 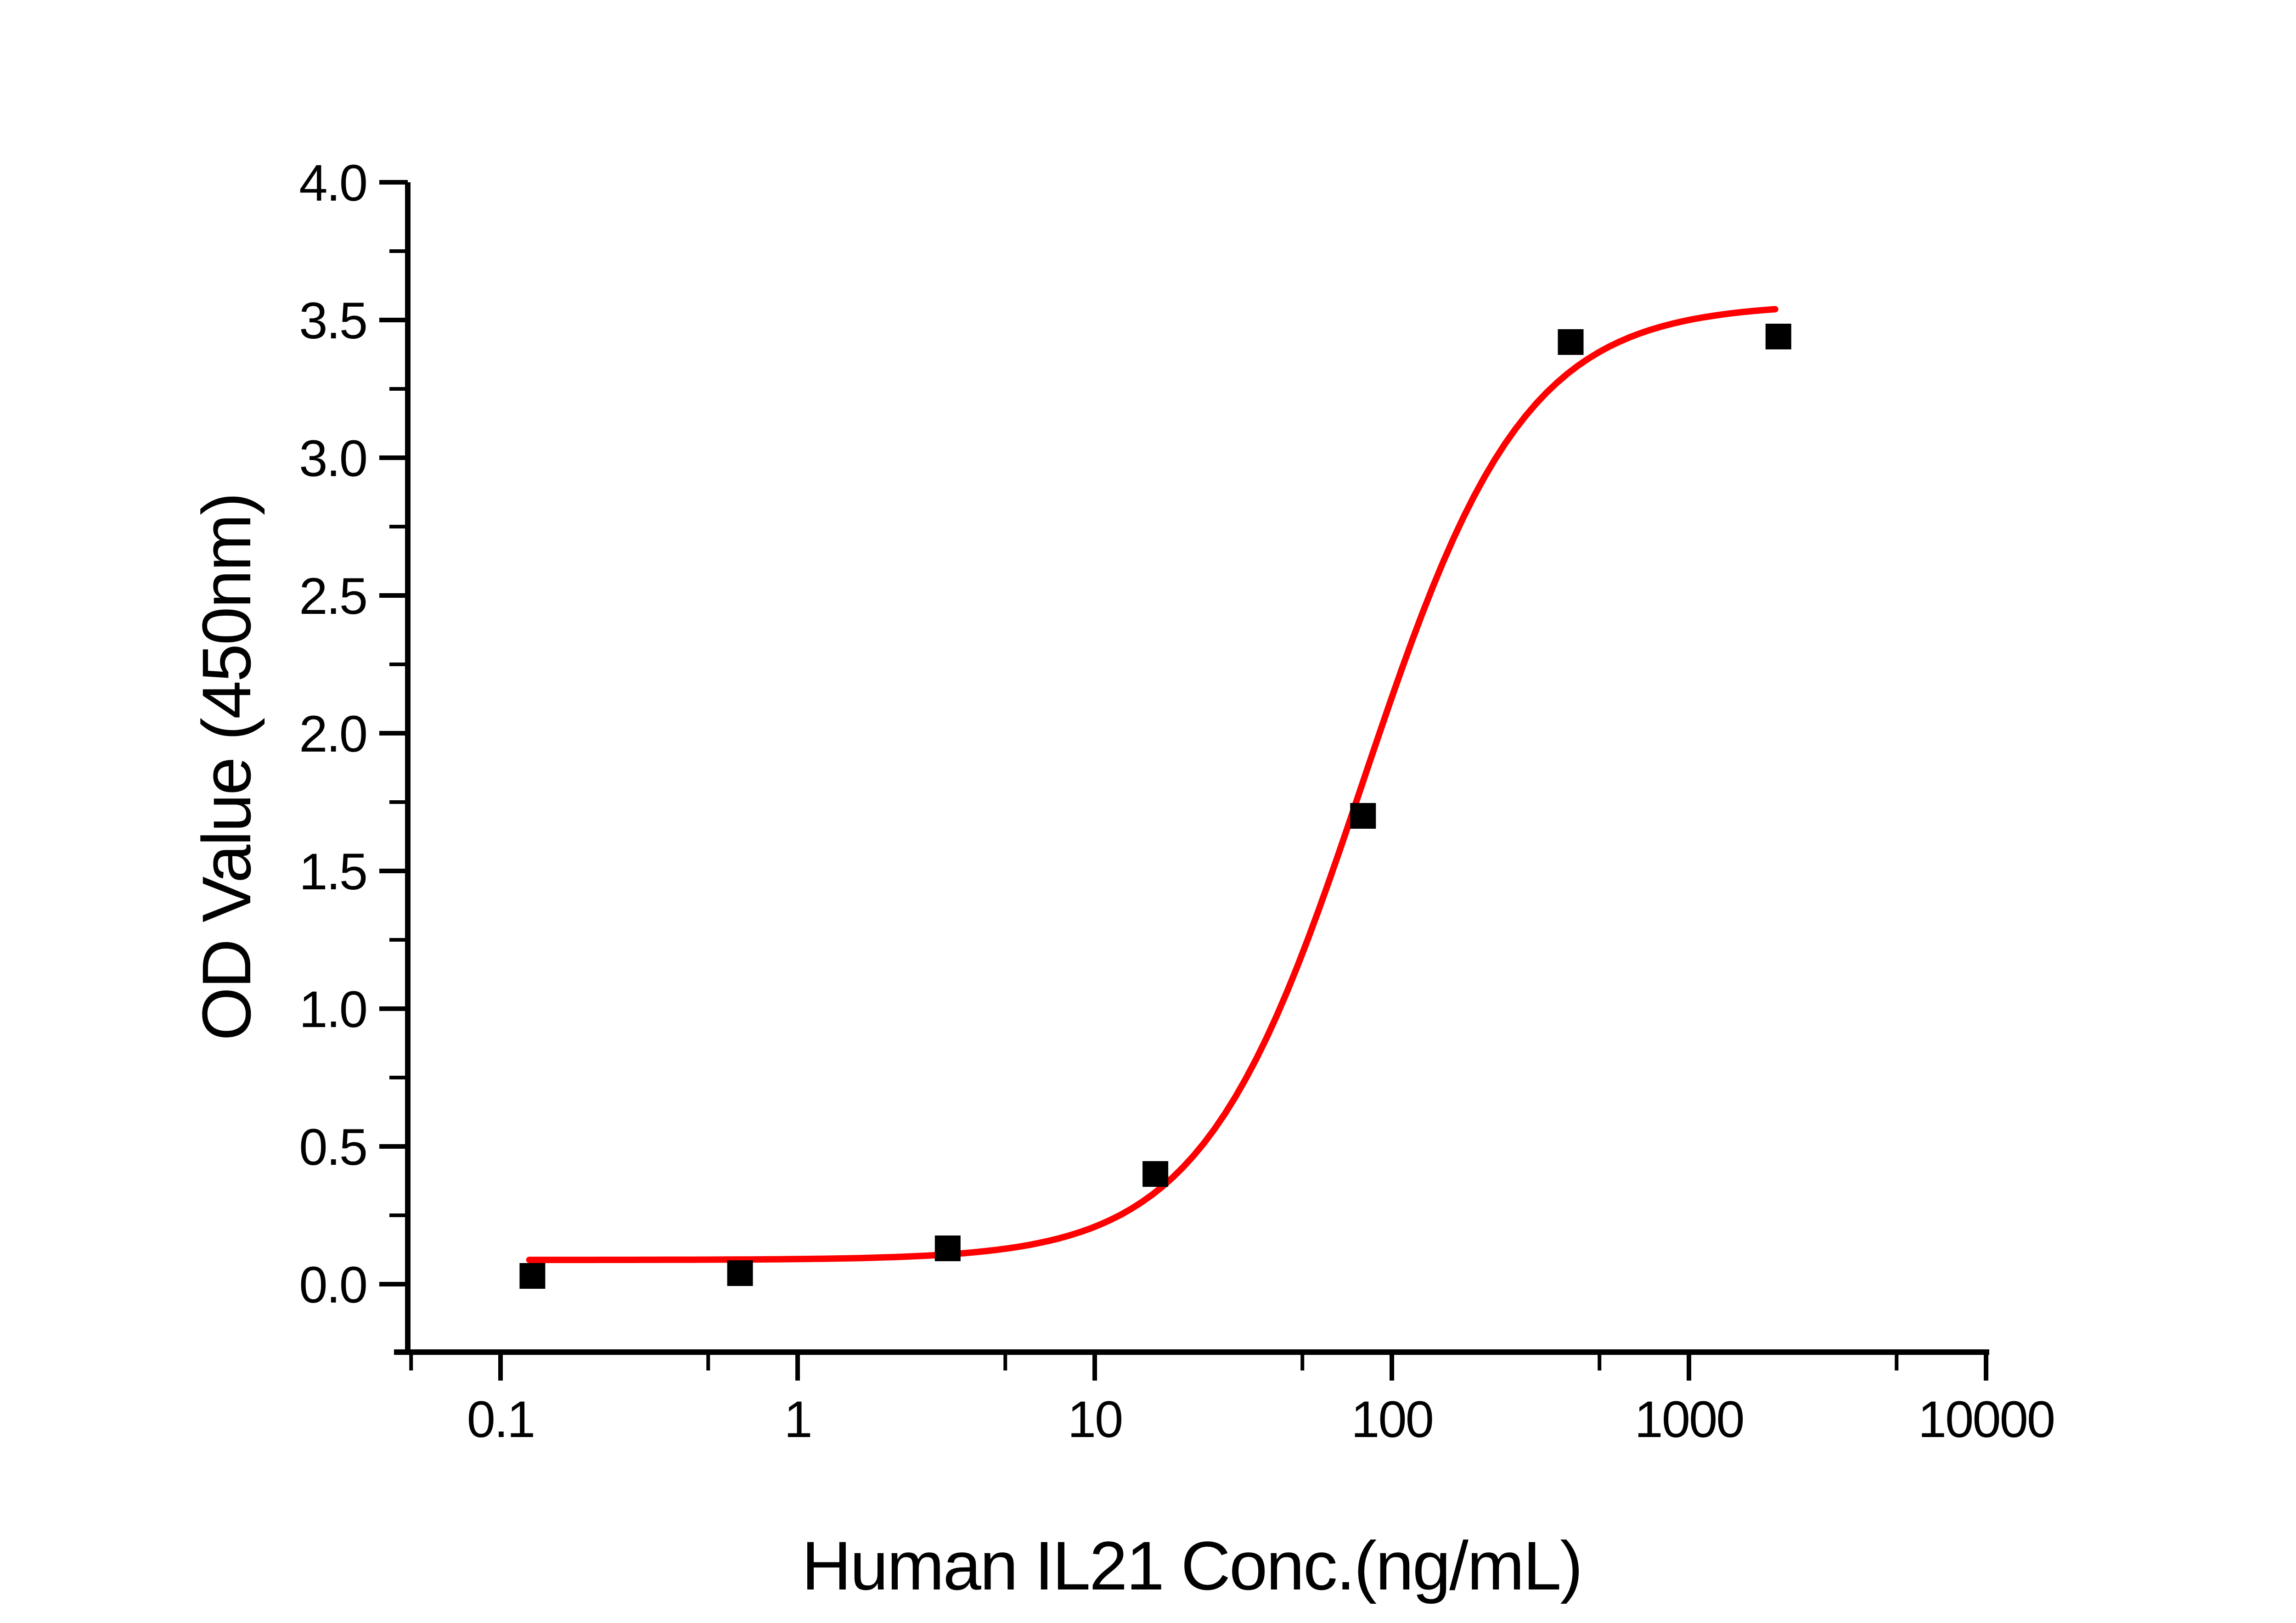 What do you see at coordinates (501, 1419) in the screenshot?
I see `x-tick-label: 0.1` at bounding box center [501, 1419].